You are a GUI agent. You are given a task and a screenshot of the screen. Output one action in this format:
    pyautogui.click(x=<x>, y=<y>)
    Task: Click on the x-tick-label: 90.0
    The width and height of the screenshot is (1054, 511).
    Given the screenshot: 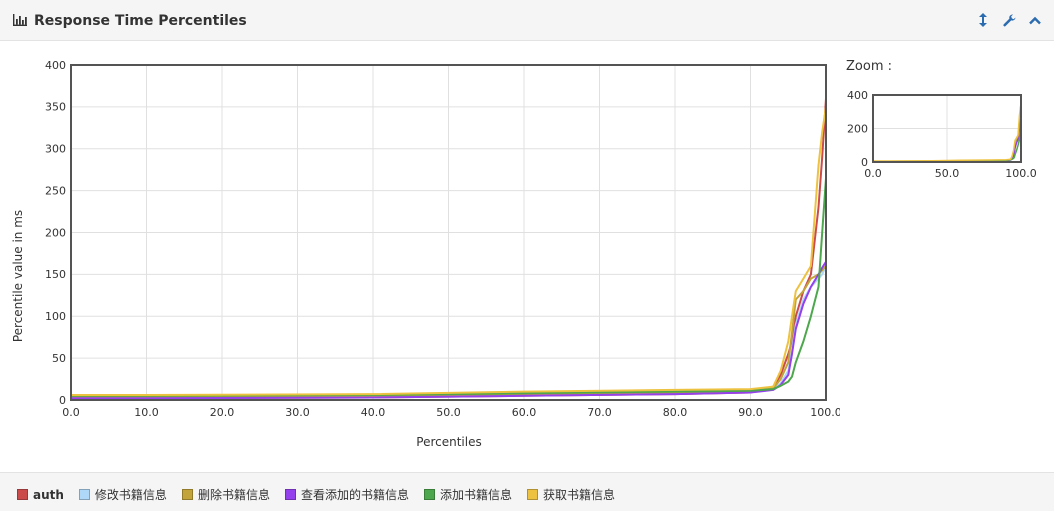 What is the action you would take?
    pyautogui.click(x=750, y=412)
    